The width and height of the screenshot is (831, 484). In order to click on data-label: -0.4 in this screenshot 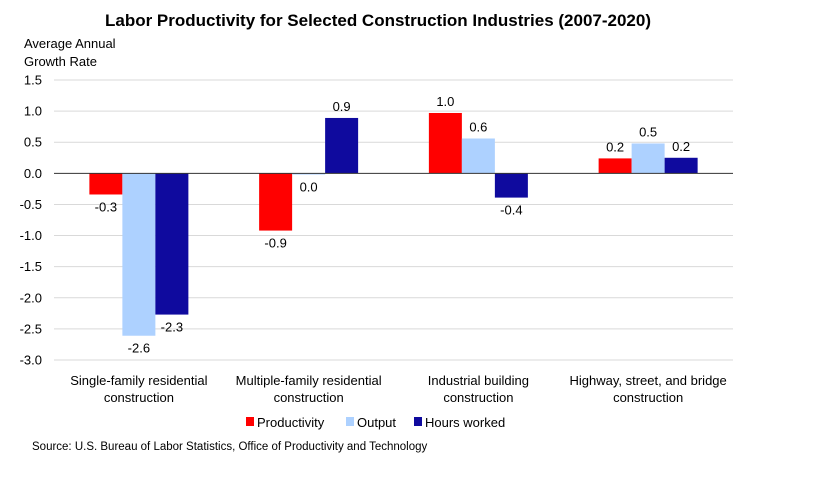, I will do `click(511, 210)`.